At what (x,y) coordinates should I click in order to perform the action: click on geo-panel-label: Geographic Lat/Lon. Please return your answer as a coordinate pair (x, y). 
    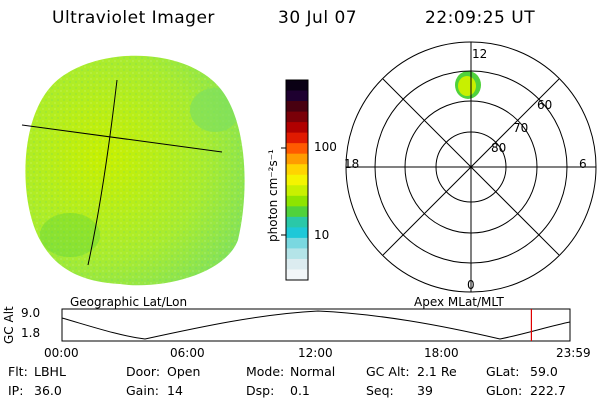
    Looking at the image, I should click on (129, 302).